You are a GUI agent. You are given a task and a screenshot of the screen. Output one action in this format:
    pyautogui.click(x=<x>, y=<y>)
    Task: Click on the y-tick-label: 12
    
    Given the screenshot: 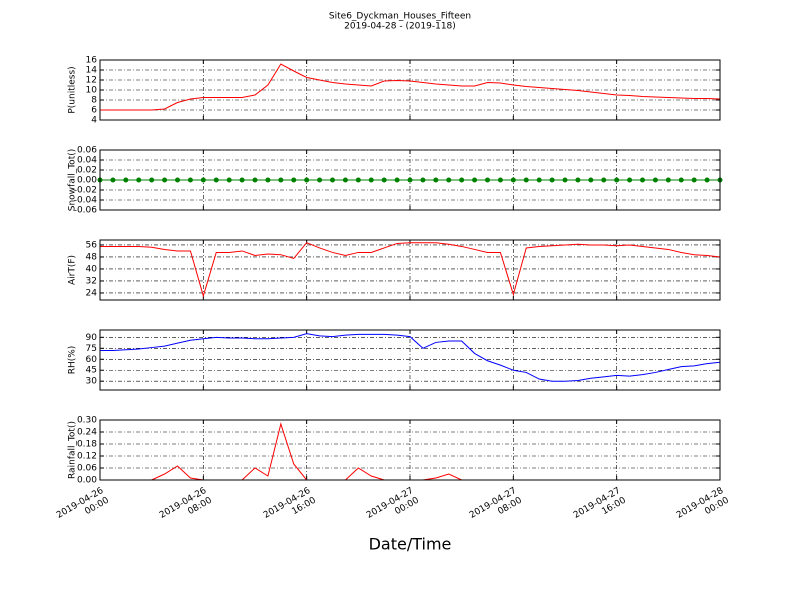 What is the action you would take?
    pyautogui.click(x=91, y=81)
    